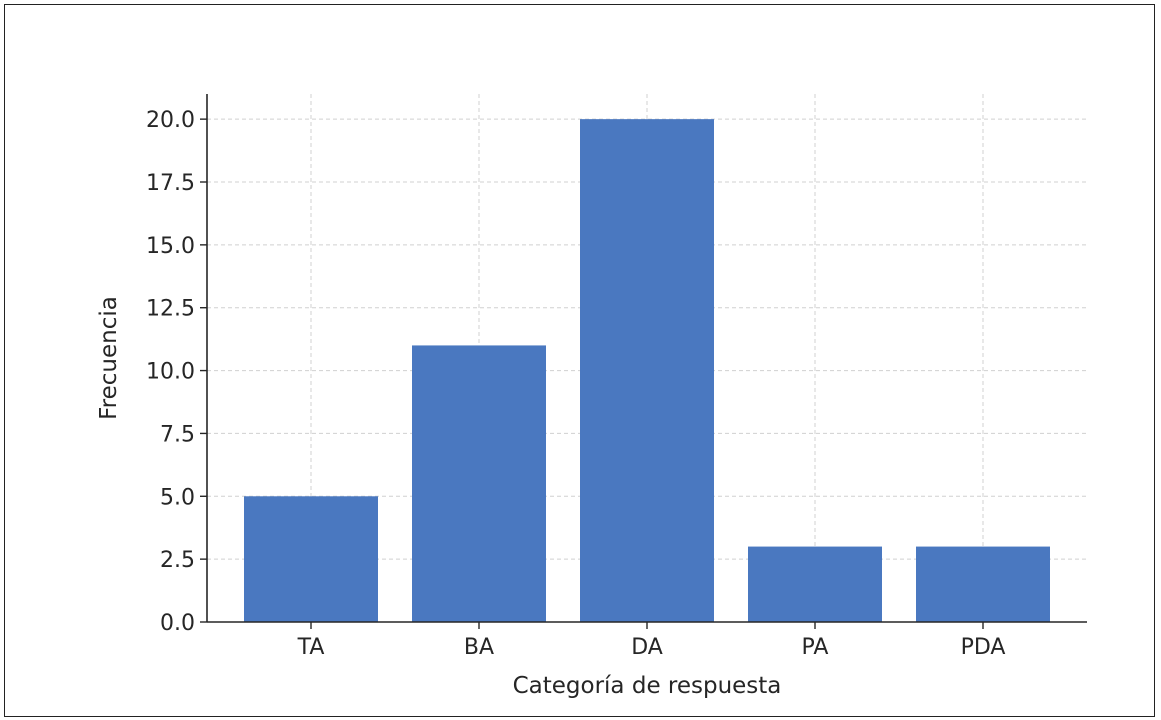 This screenshot has height=720, width=1161. Describe the element at coordinates (647, 686) in the screenshot. I see `x-axis-label: Categoría de respuesta` at that location.